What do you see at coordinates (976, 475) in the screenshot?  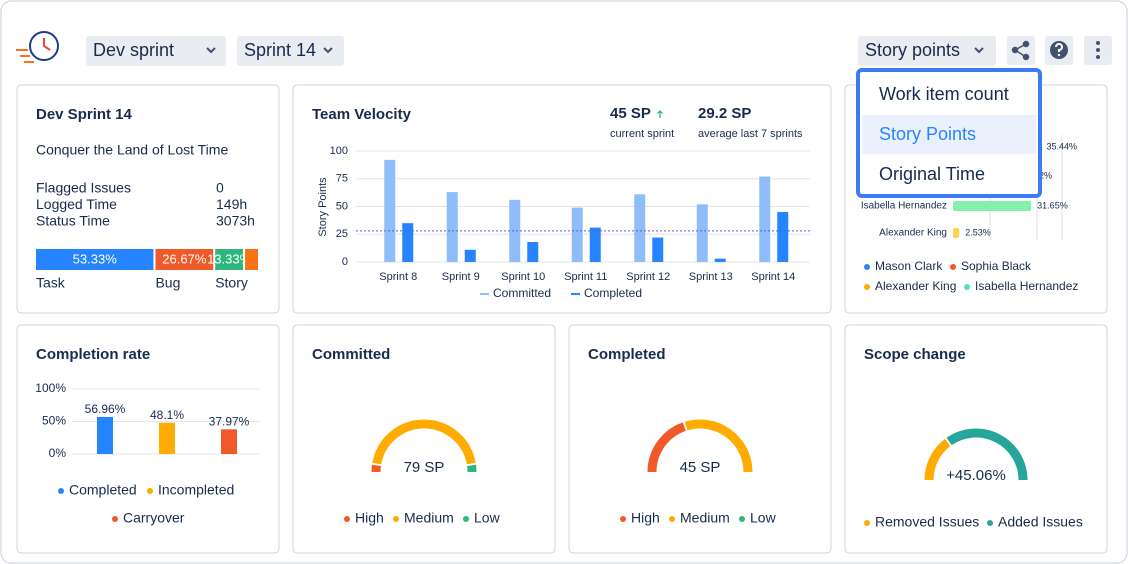 I see `gauge-value: +45.06%` at bounding box center [976, 475].